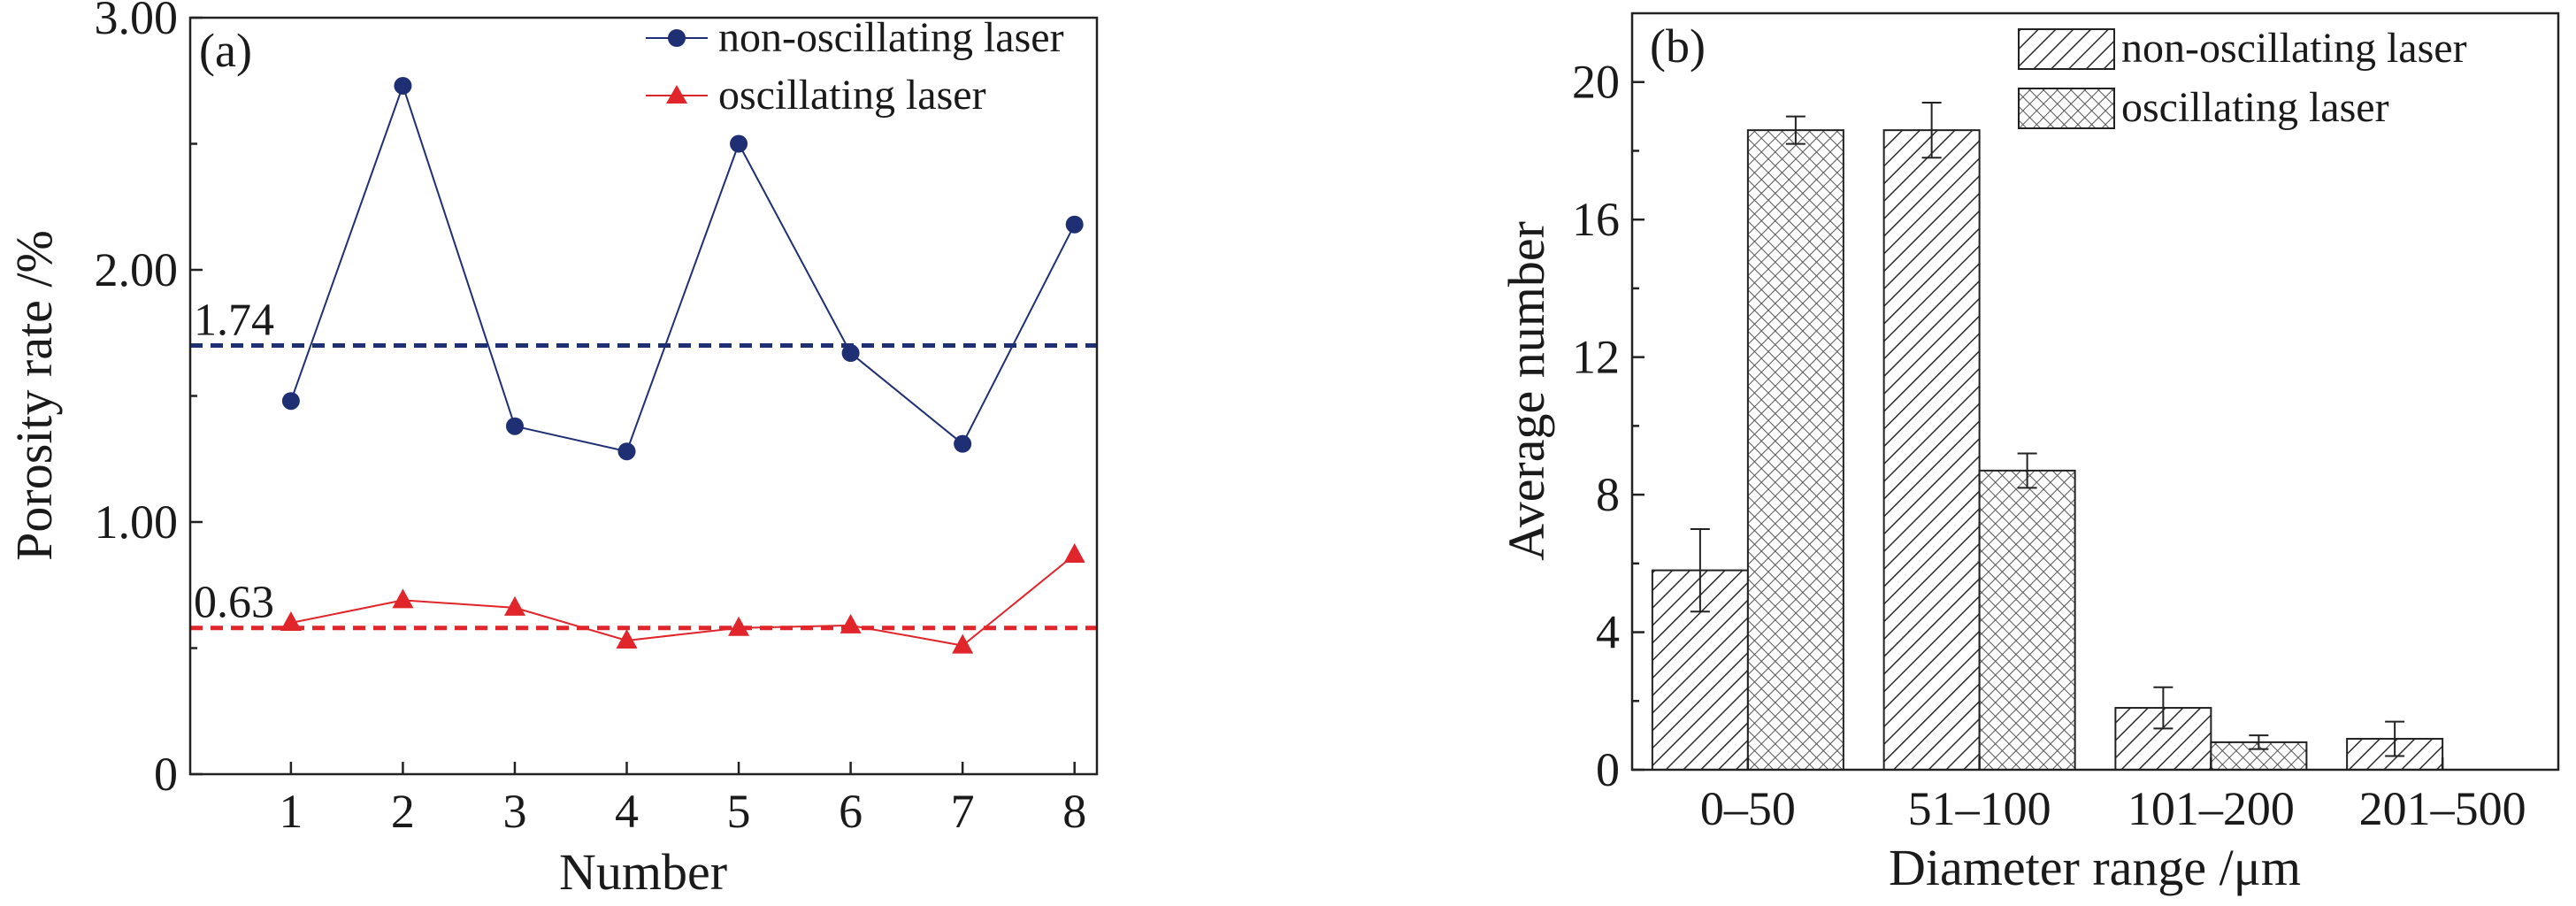  What do you see at coordinates (2095, 867) in the screenshot?
I see `x-axis-title: Diameter range /μm` at bounding box center [2095, 867].